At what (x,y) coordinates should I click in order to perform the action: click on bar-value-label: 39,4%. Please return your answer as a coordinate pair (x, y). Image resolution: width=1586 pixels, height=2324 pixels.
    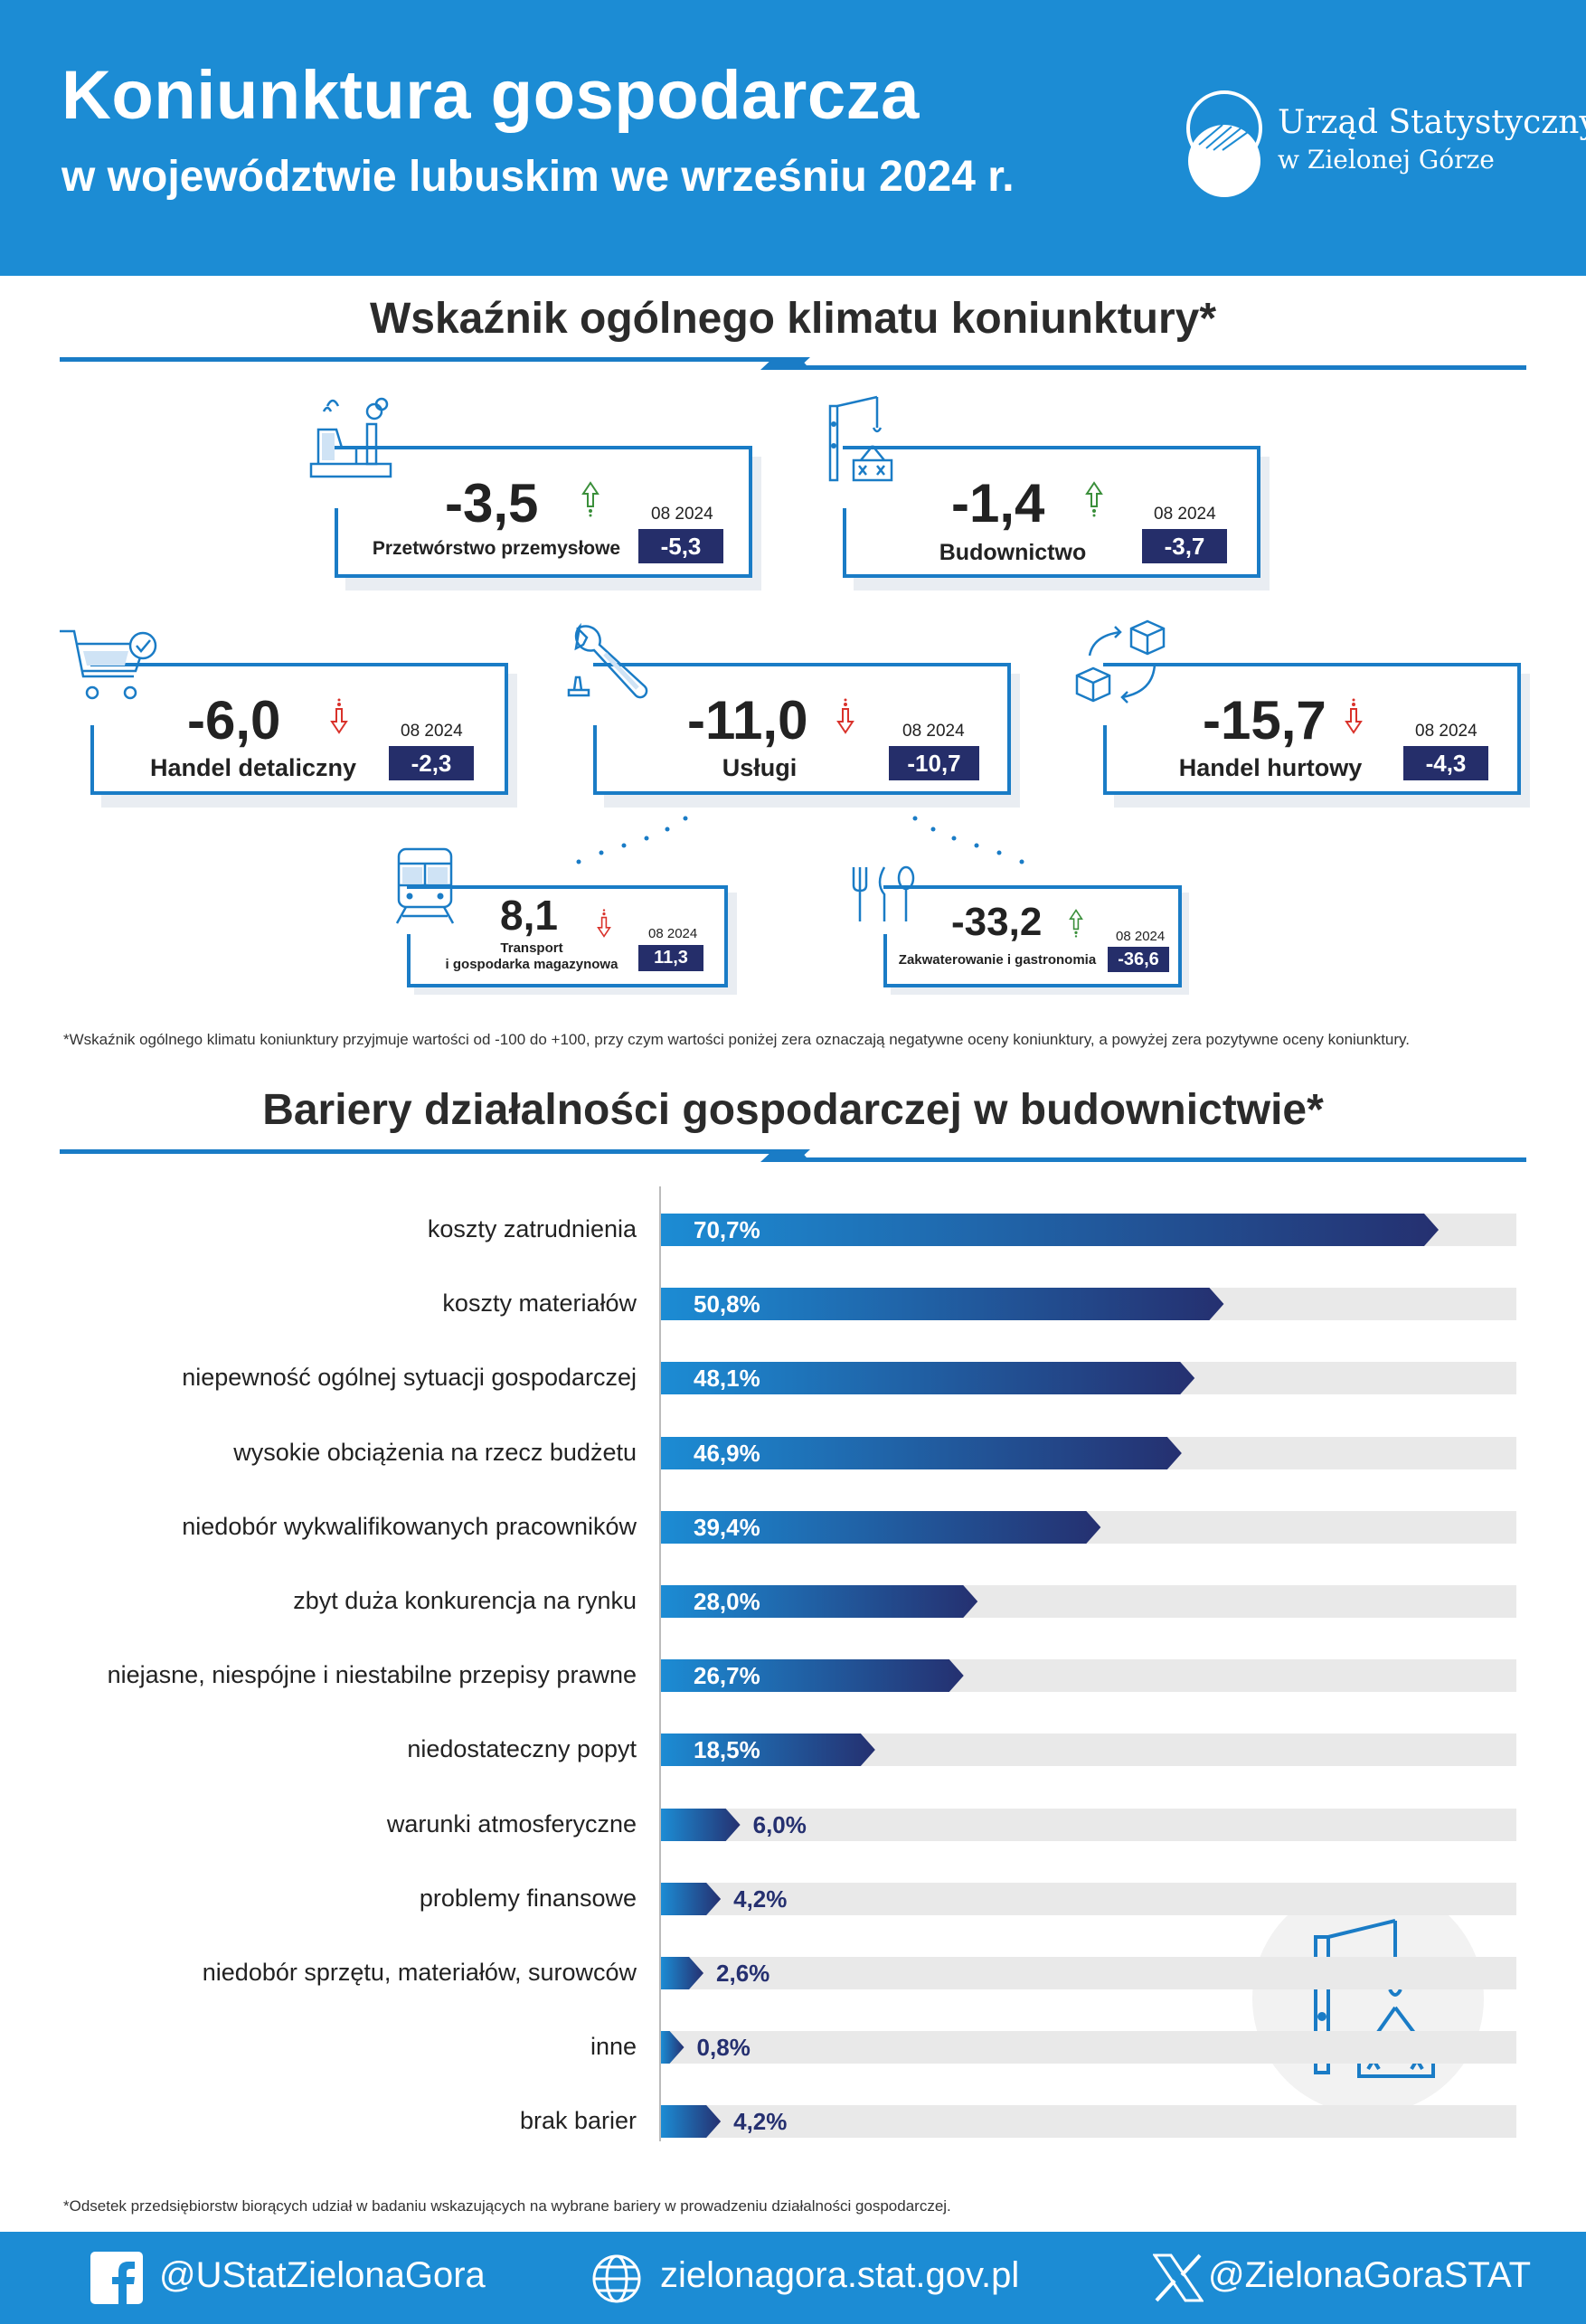
    Looking at the image, I should click on (727, 1527).